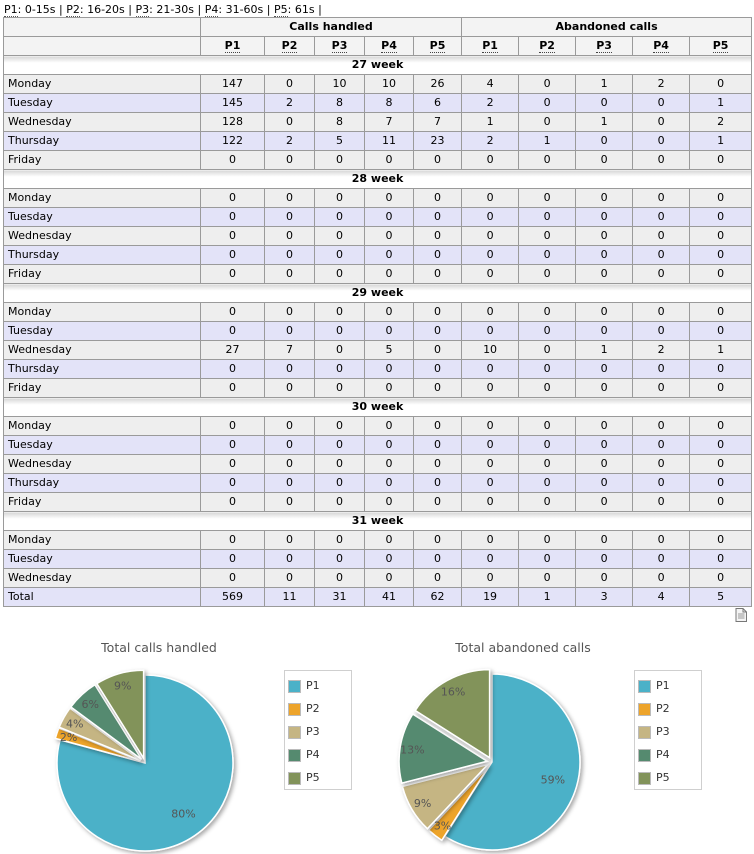 This screenshot has height=854, width=754. I want to click on total-value-cell: 4, so click(661, 597).